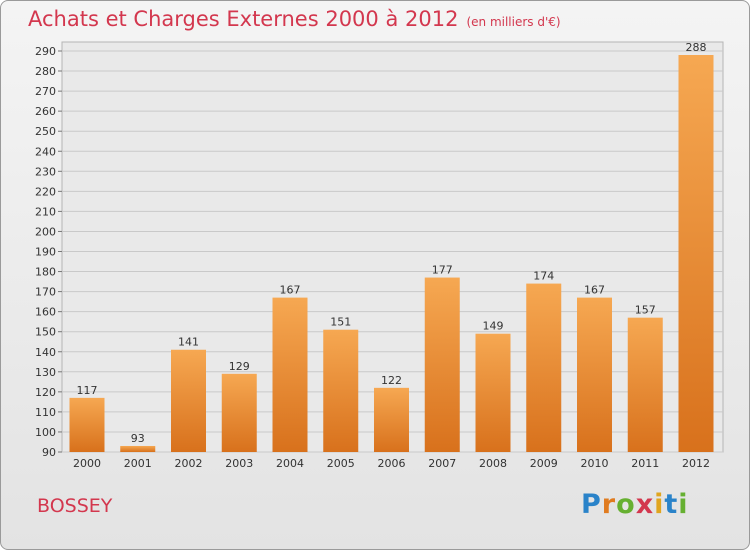 Image resolution: width=750 pixels, height=550 pixels. I want to click on x-tick-label-2012: 2012, so click(696, 463).